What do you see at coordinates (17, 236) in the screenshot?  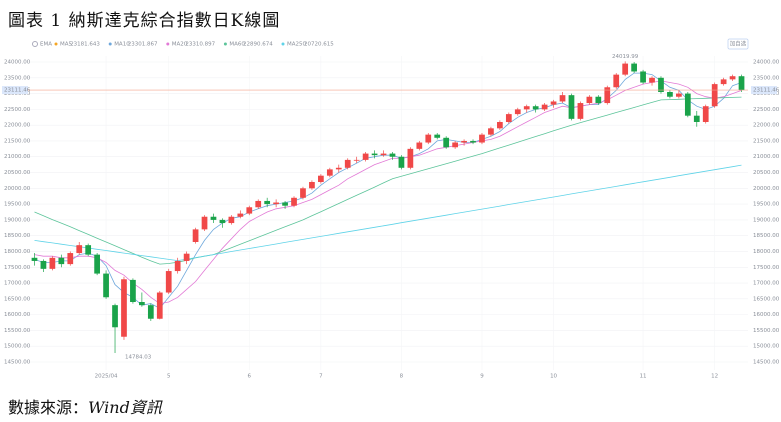 I see `y-tick-label: 18500.00` at bounding box center [17, 236].